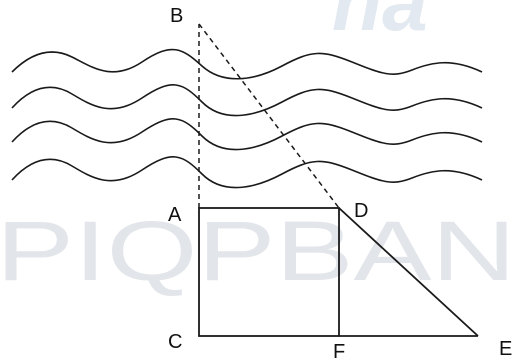 Image resolution: width=513 pixels, height=361 pixels. What do you see at coordinates (380, 24) in the screenshot?
I see `watermark-top: na` at bounding box center [380, 24].